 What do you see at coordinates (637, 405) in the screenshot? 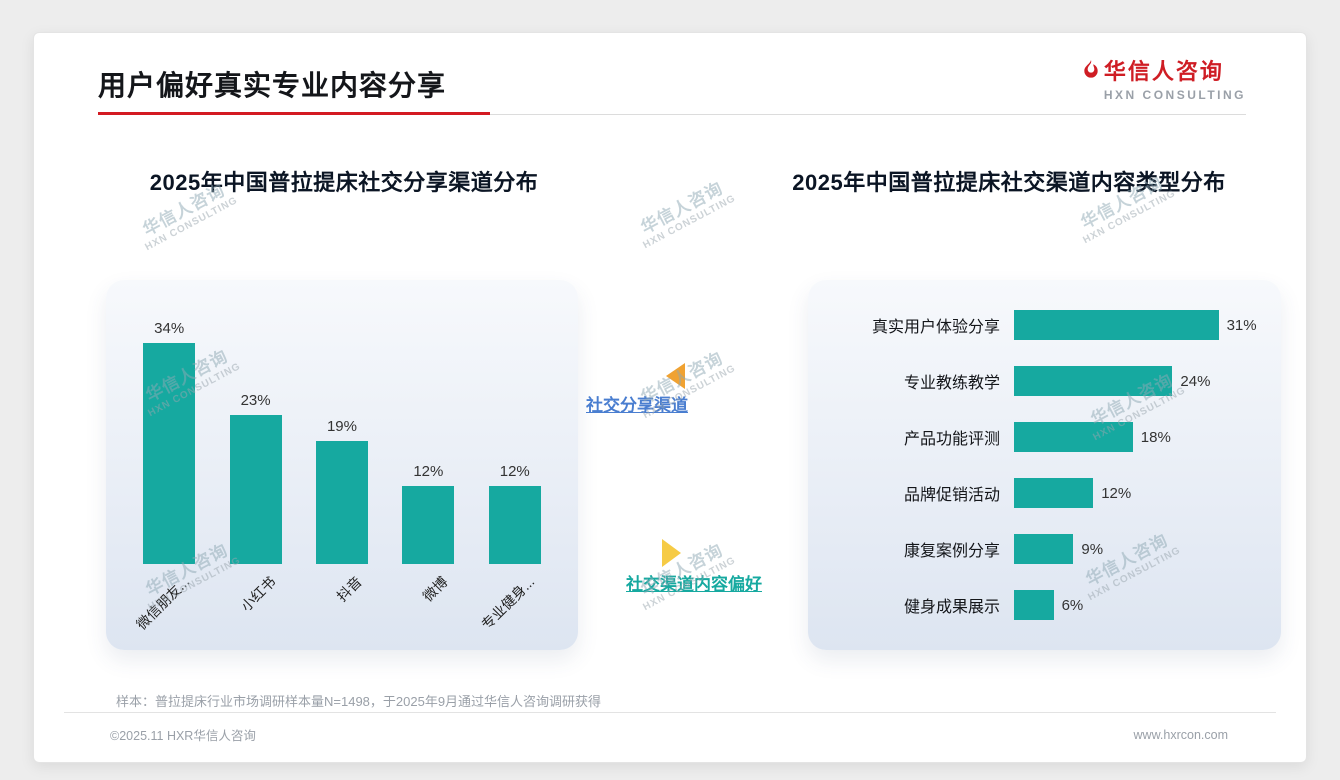
I see `annotation-share-channels: 社交分享渠道` at bounding box center [637, 405].